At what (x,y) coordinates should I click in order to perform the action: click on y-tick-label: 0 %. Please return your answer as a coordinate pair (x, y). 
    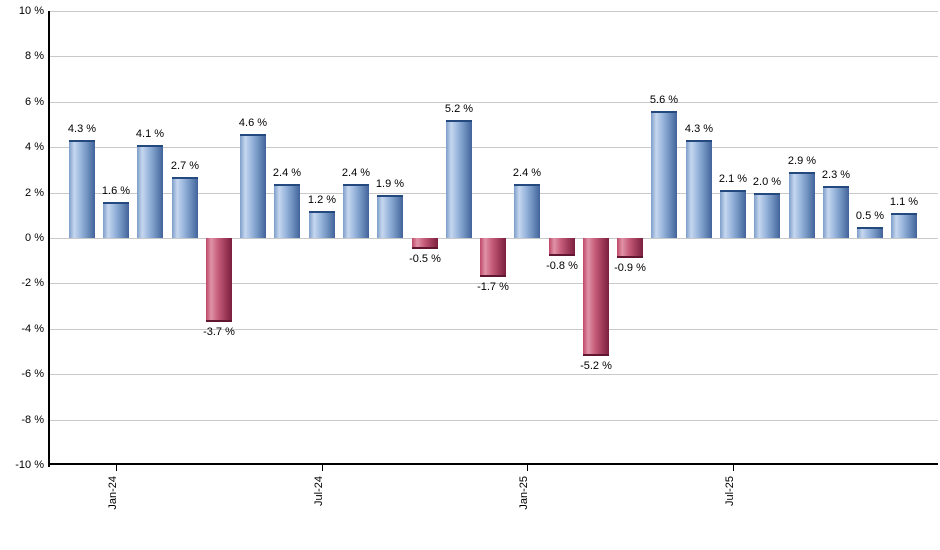
    Looking at the image, I should click on (34, 238).